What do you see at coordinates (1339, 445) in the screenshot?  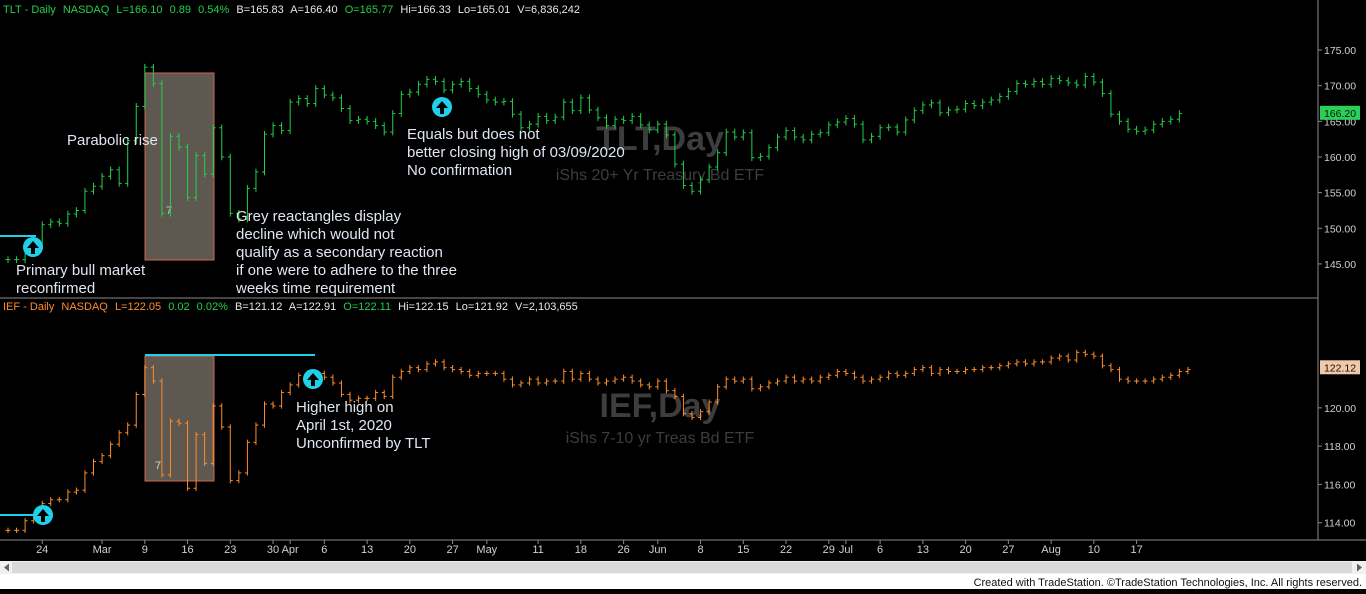 I see `ief-price-axis: 120.00 118.00 116.00 114.00 122.12` at bounding box center [1339, 445].